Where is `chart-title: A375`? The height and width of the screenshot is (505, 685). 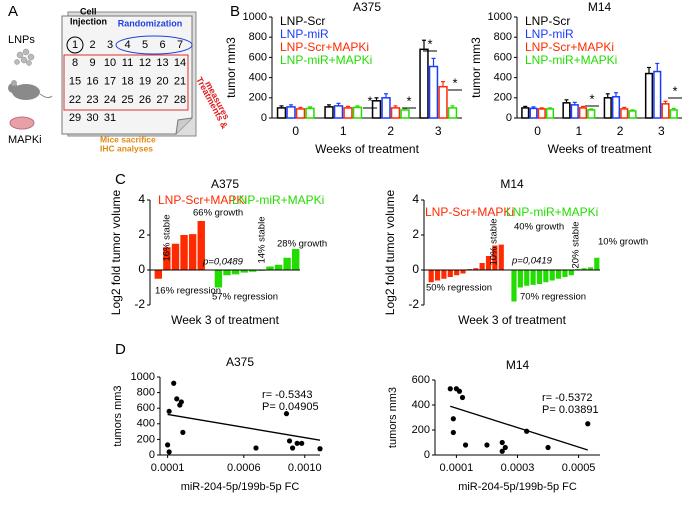 chart-title: A375 is located at coordinates (225, 184).